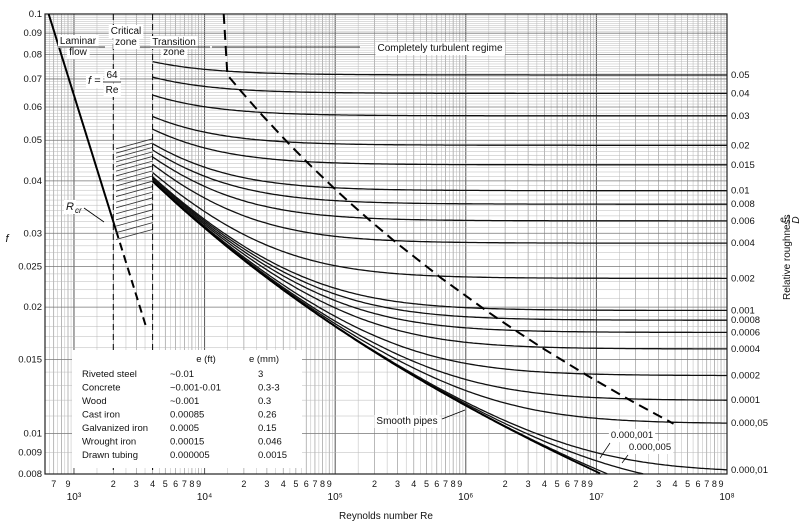 The image size is (800, 526). I want to click on x-tick-label-major: 10⁶, so click(465, 497).